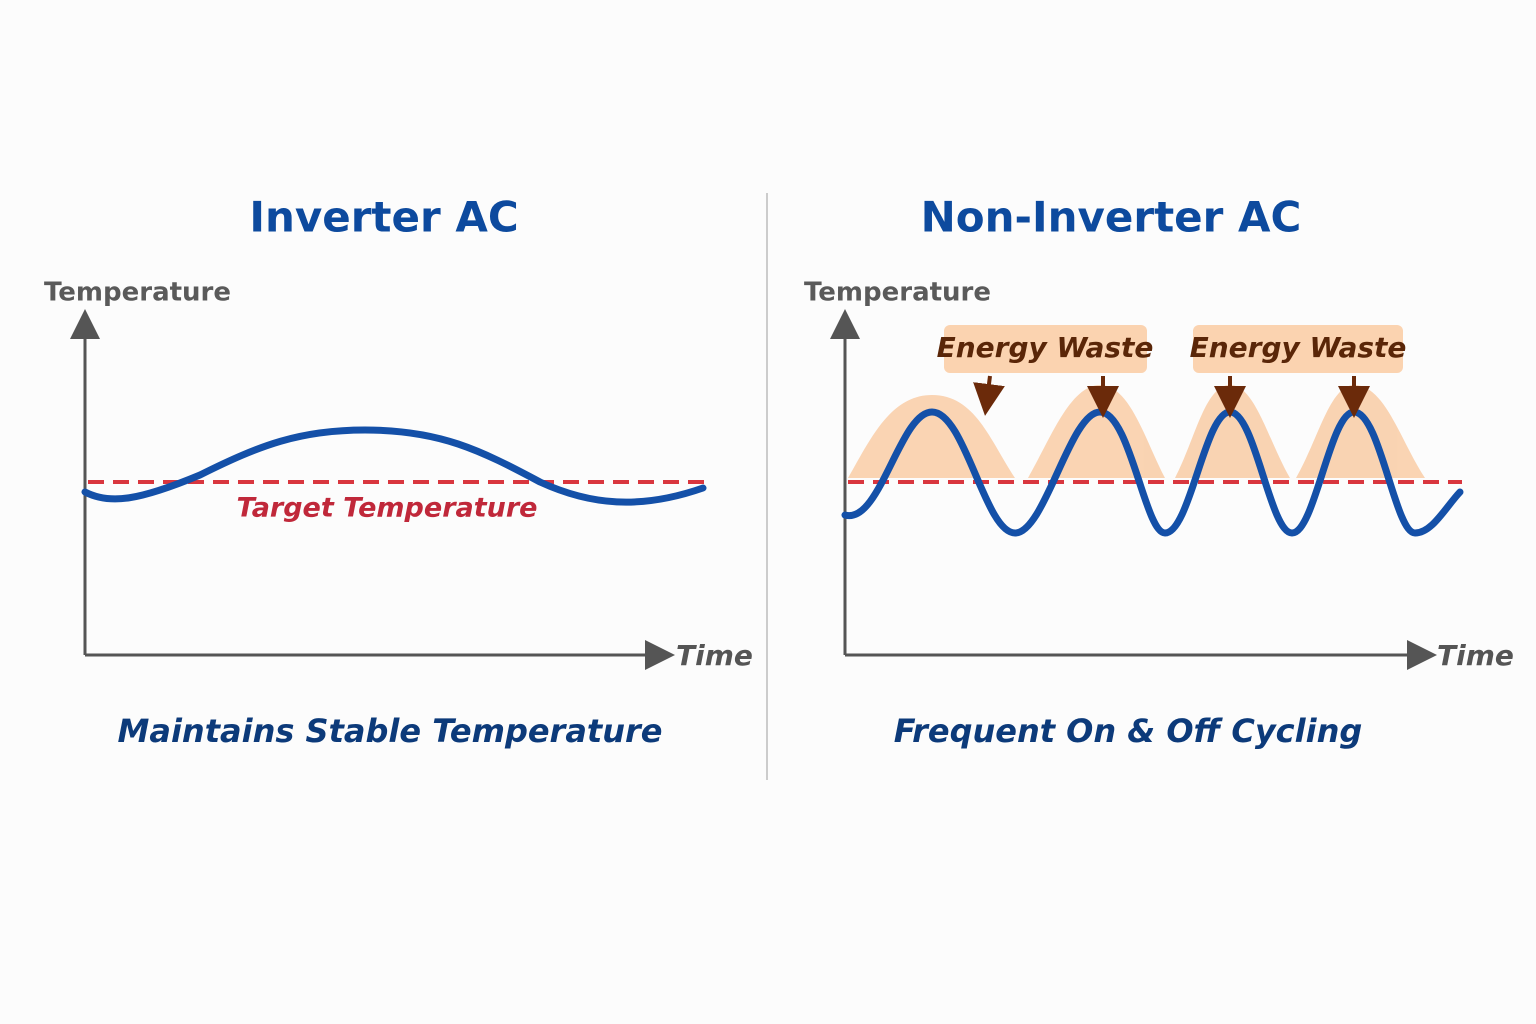  Describe the element at coordinates (1171, 396) in the screenshot. I see `callout-arrows` at that location.